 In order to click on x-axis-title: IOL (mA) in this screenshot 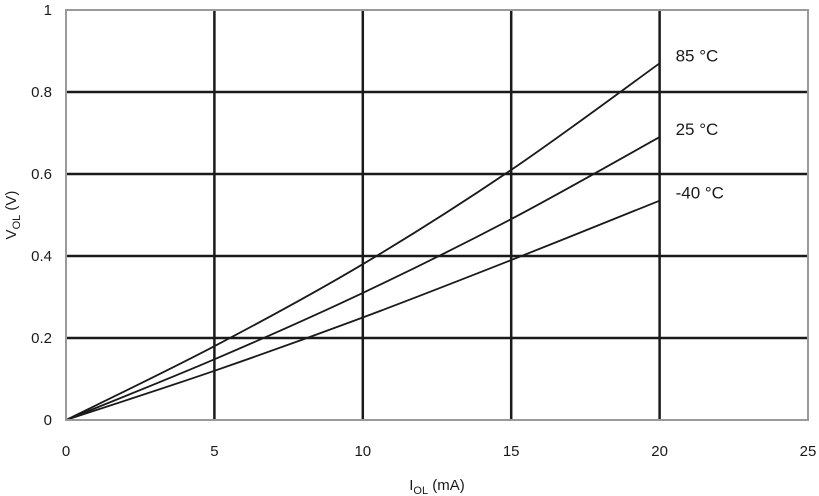, I will do `click(437, 486)`.